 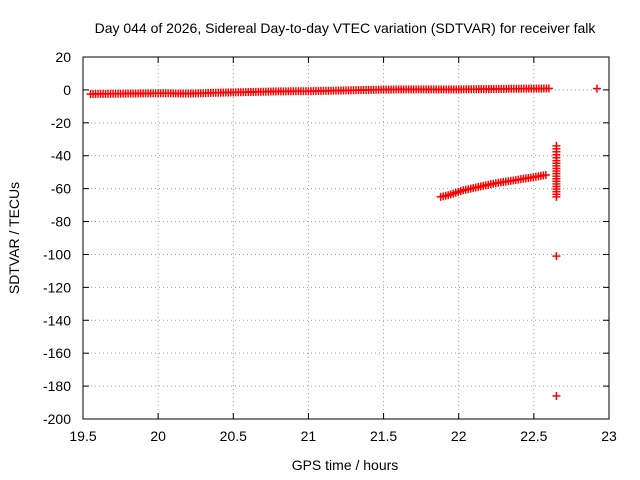 I want to click on x-tick-label: 21.5, so click(x=383, y=436).